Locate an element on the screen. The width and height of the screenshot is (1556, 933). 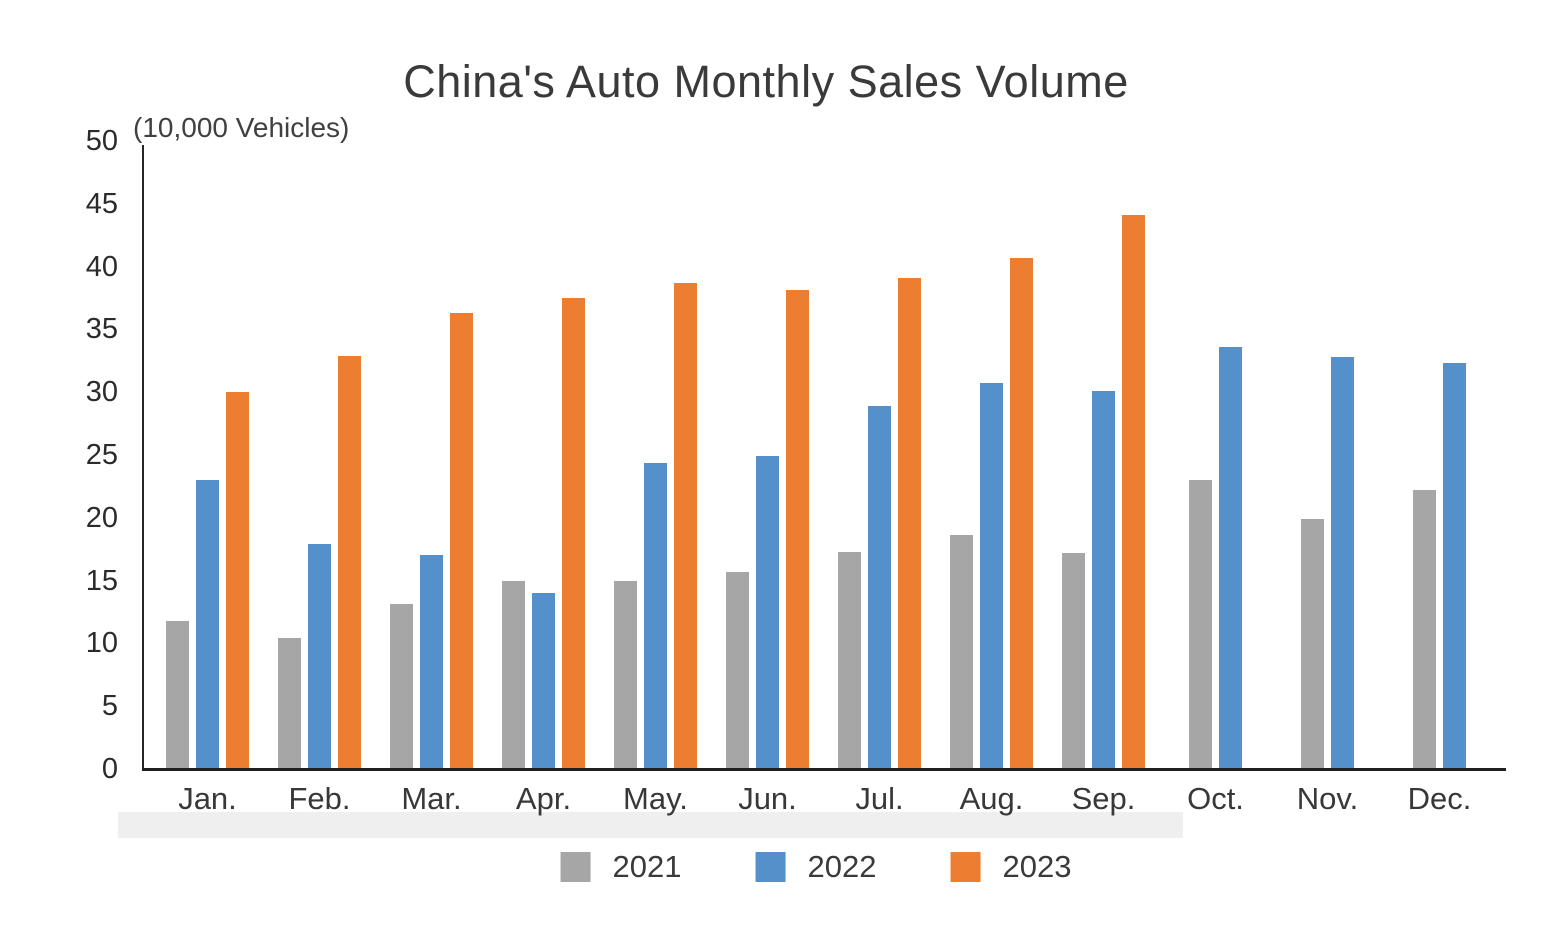
legend-item-2021: 2021 is located at coordinates (621, 866).